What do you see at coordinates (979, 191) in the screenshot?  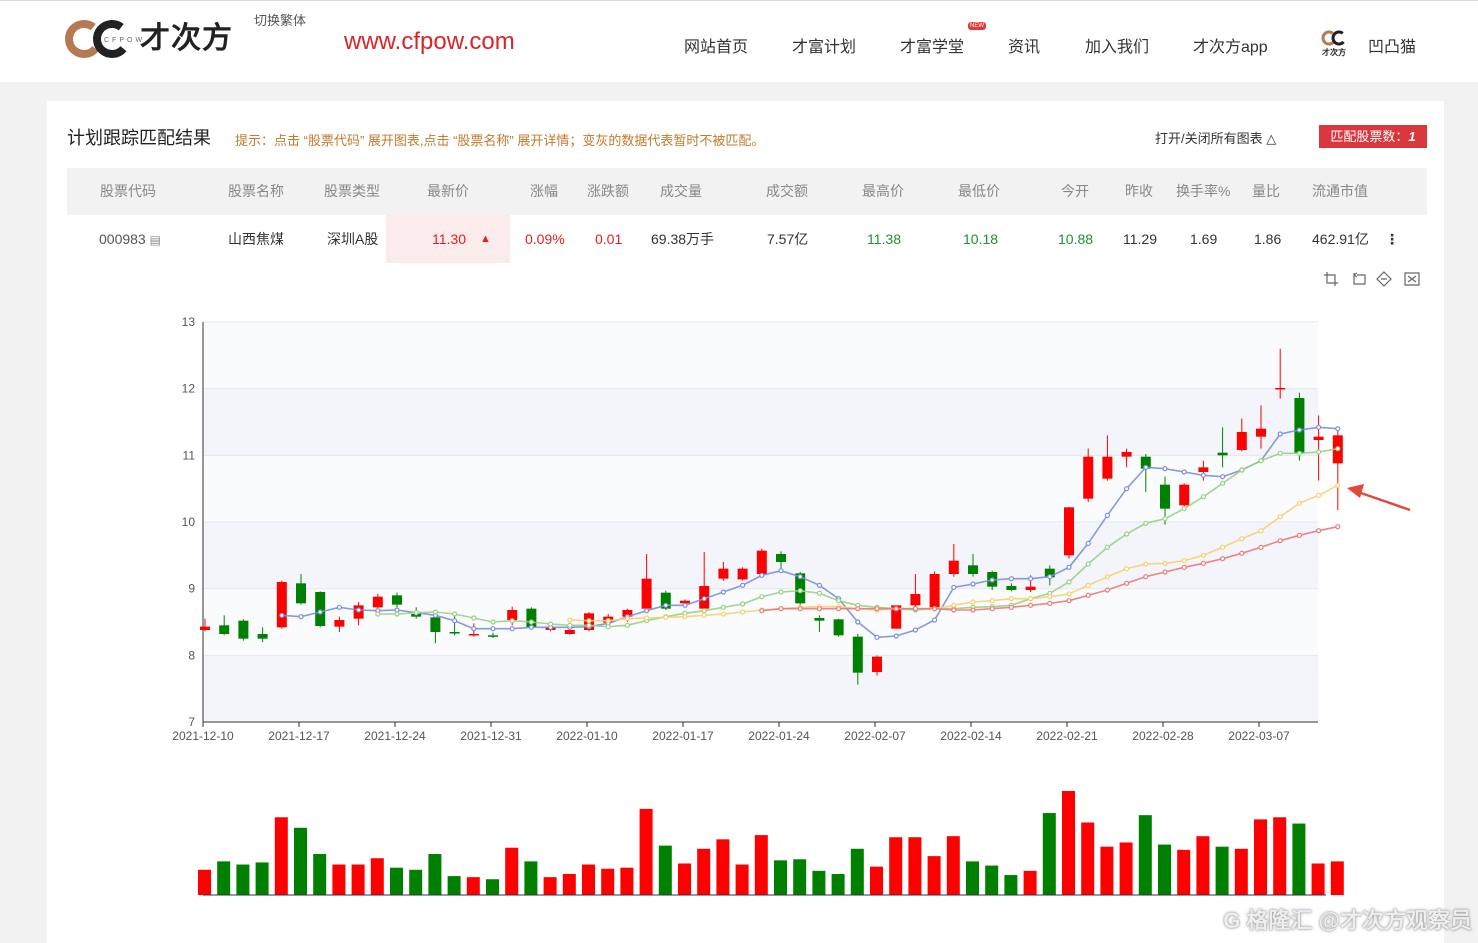 I see `col-low: 最低价` at bounding box center [979, 191].